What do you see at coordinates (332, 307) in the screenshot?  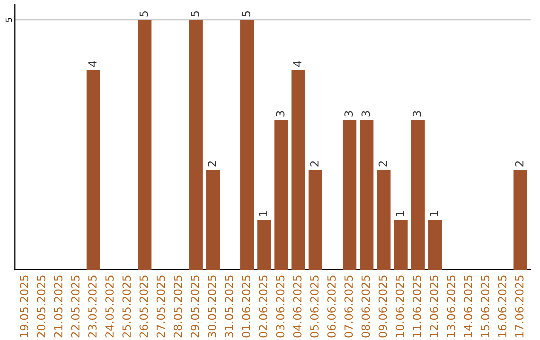 I see `x-tick-label: 06.06.2025` at bounding box center [332, 307].